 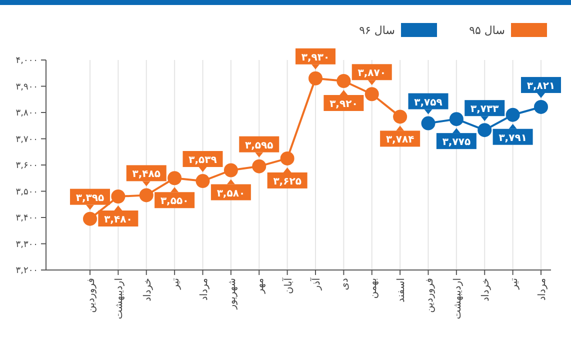 What do you see at coordinates (90, 198) in the screenshot?
I see `data-label: ۳,۳۹۵` at bounding box center [90, 198].